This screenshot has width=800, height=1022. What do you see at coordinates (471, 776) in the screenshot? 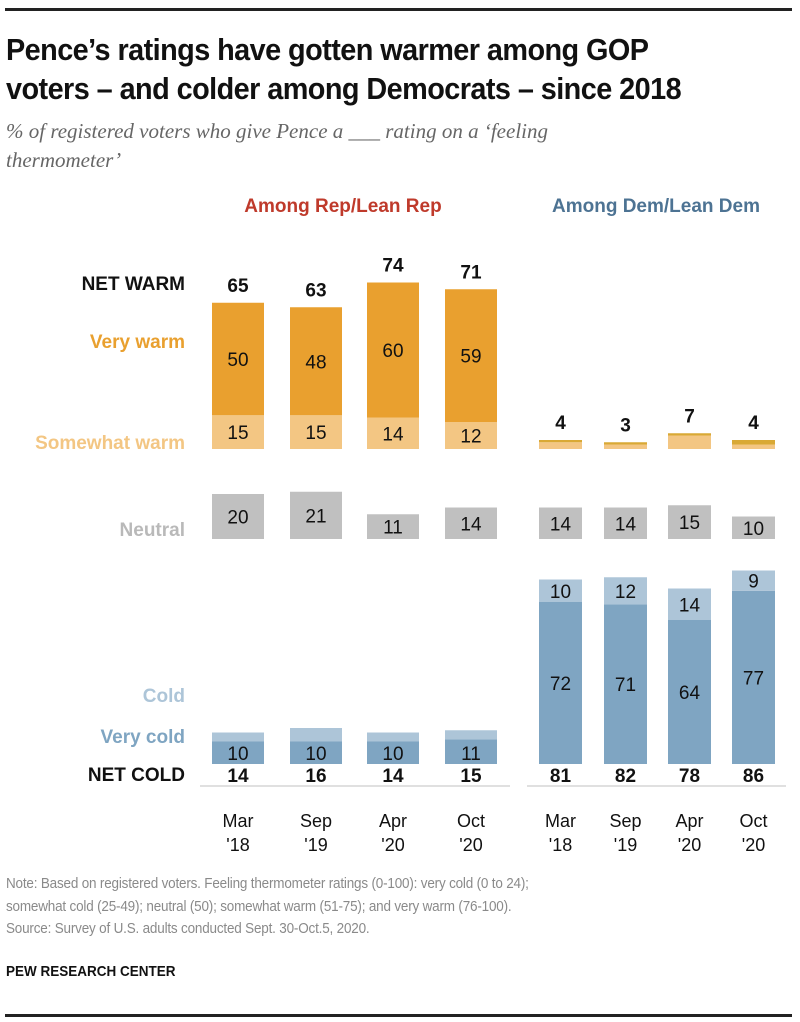
I see `label-net-cold: 15` at bounding box center [471, 776].